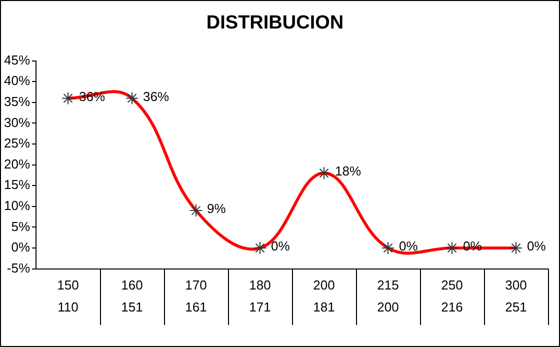 This screenshot has width=560, height=347. What do you see at coordinates (156, 96) in the screenshot?
I see `data-label: 36%` at bounding box center [156, 96].